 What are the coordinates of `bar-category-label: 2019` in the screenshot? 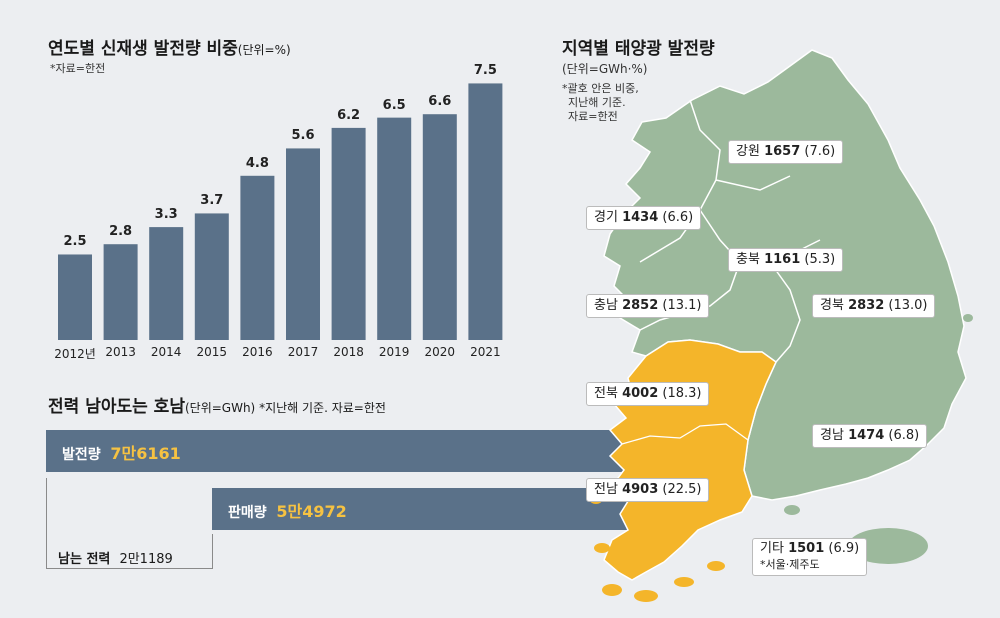 It's located at (394, 352).